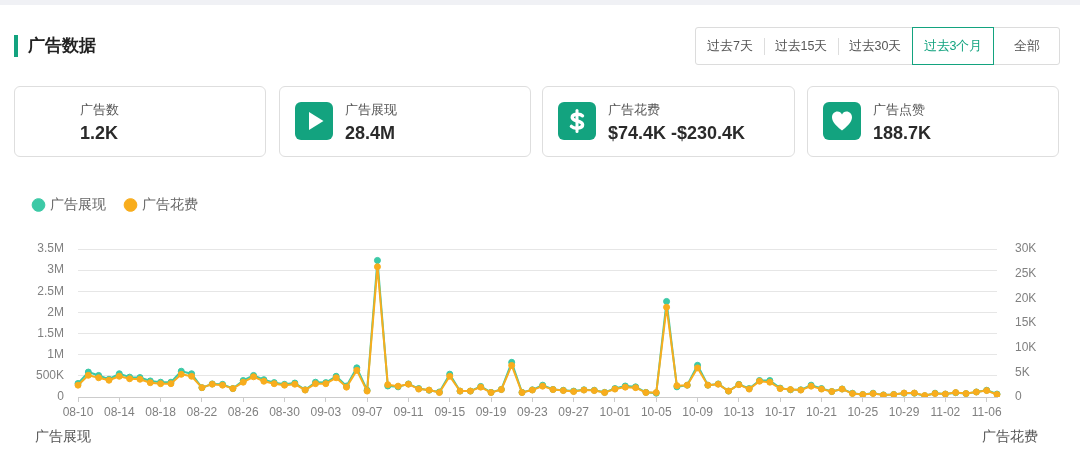  Describe the element at coordinates (780, 411) in the screenshot. I see `x-tick-label: 10-17` at that location.